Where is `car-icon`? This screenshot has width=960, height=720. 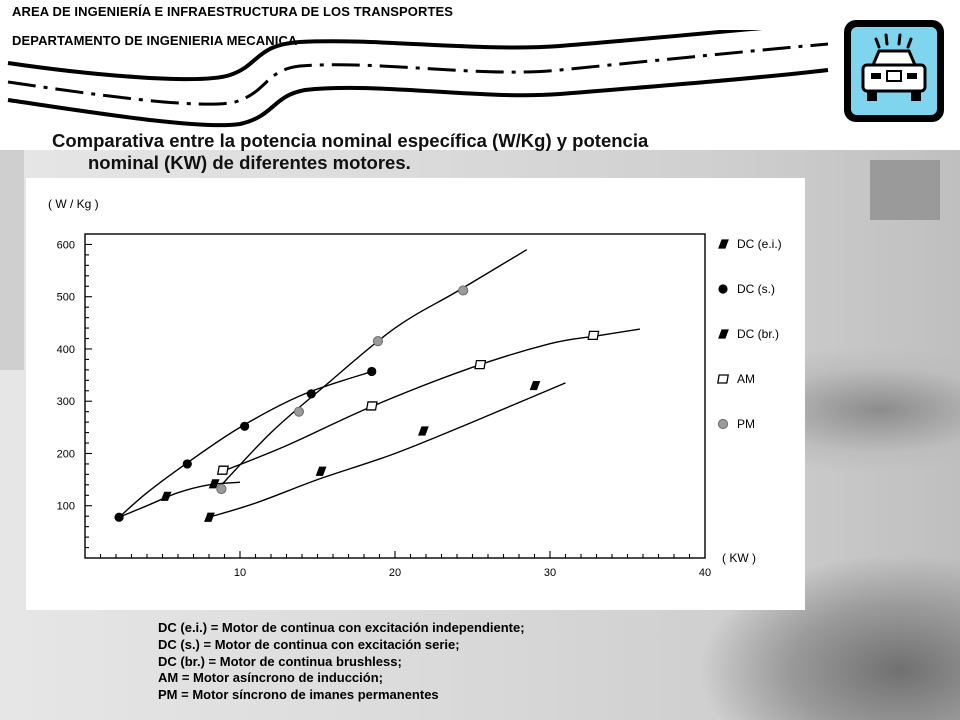
car-icon is located at coordinates (894, 71).